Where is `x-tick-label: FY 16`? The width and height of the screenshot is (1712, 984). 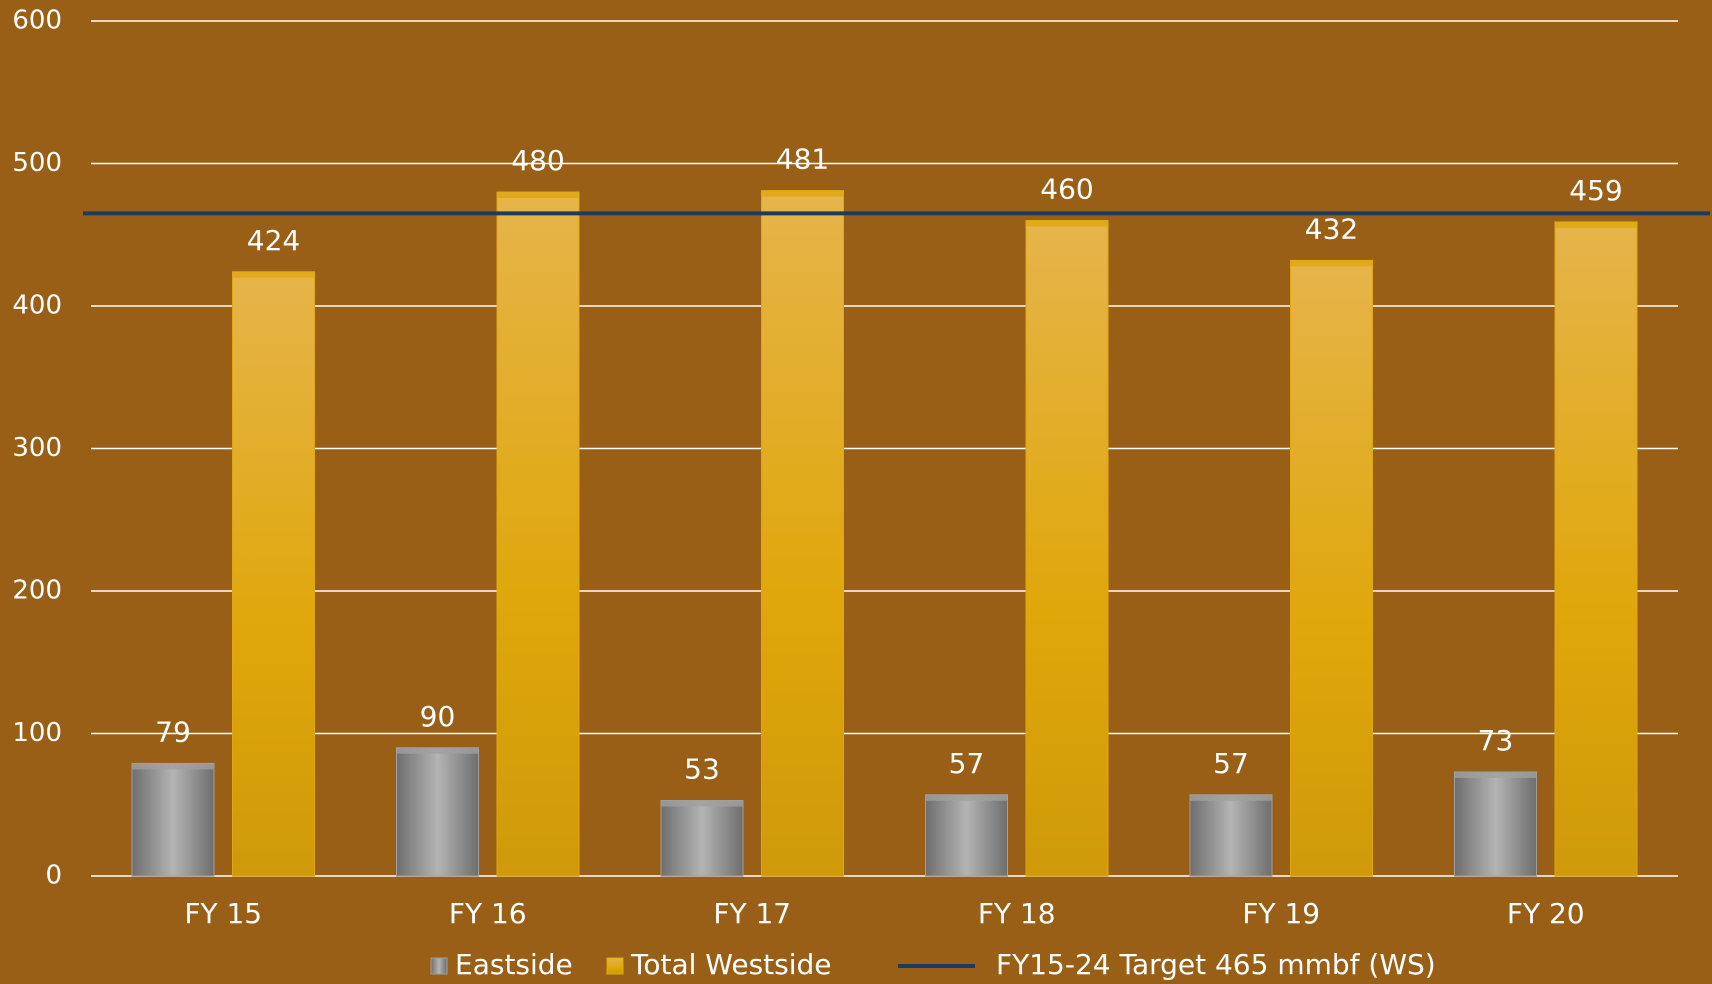 x-tick-label: FY 16 is located at coordinates (488, 913).